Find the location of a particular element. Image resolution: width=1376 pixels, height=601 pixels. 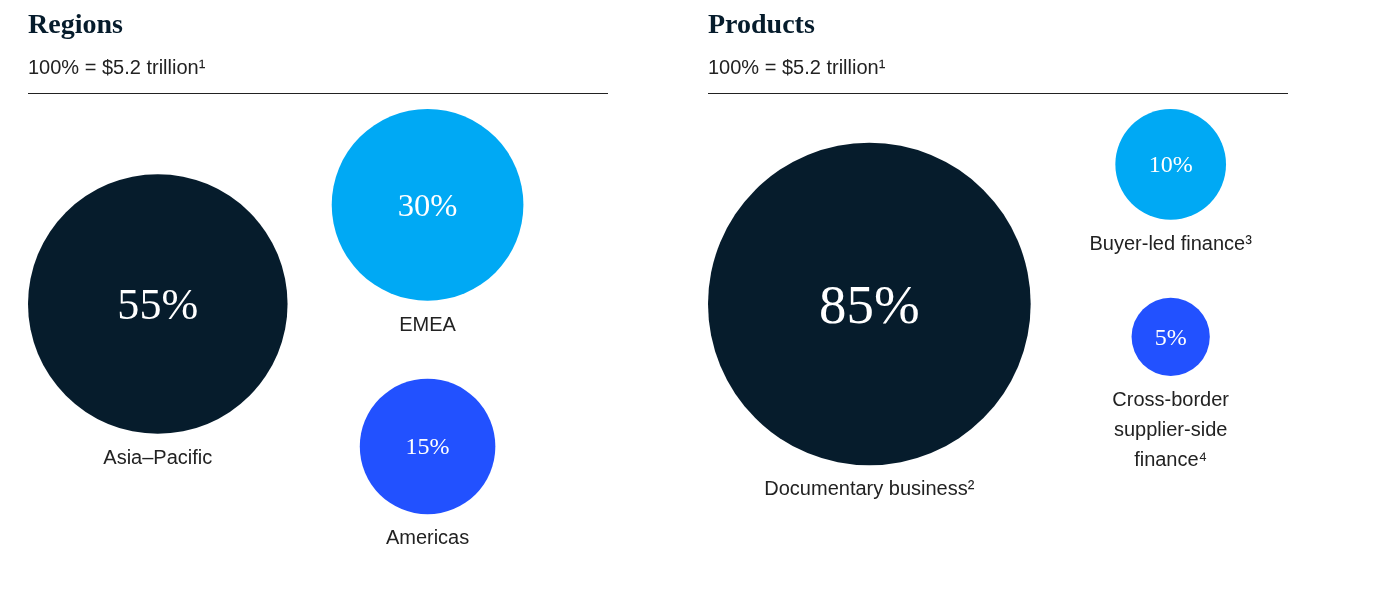

category-label: Buyer-led finance³ is located at coordinates (1171, 242).